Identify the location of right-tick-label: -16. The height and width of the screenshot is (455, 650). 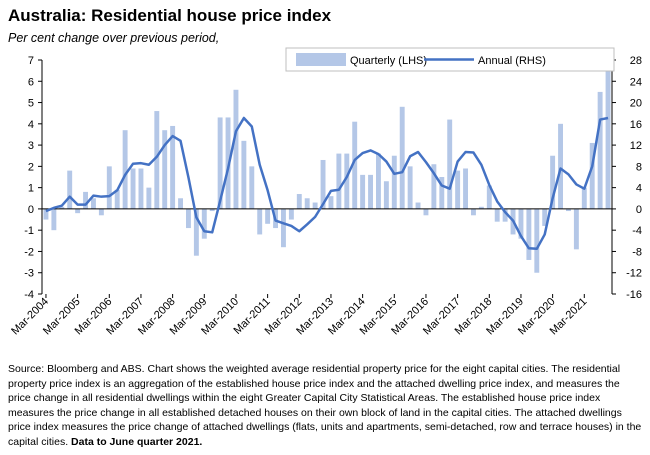
(634, 295).